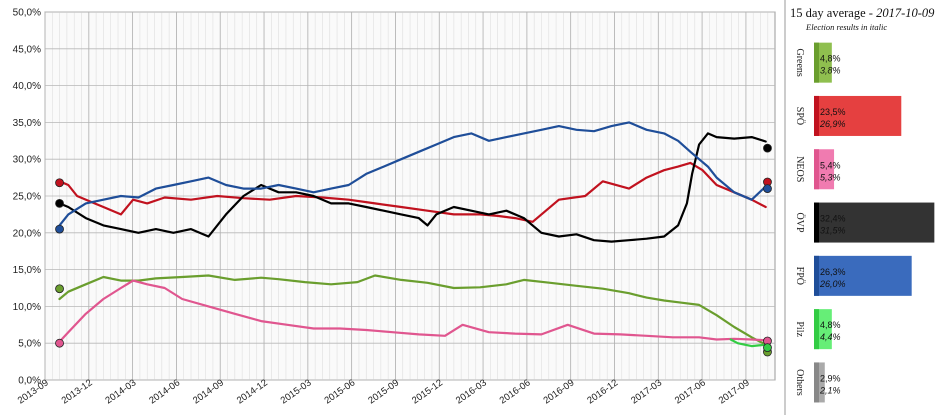 This screenshot has height=420, width=948. I want to click on bar-party-label: NEOS, so click(799, 169).